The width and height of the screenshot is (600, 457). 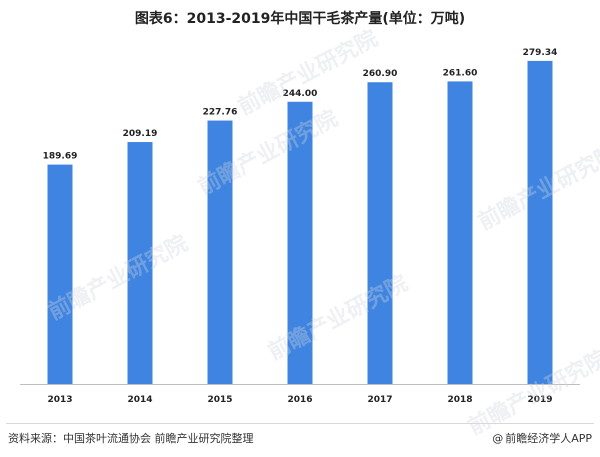 I want to click on x-tick-label-2015: 2015, so click(x=219, y=400).